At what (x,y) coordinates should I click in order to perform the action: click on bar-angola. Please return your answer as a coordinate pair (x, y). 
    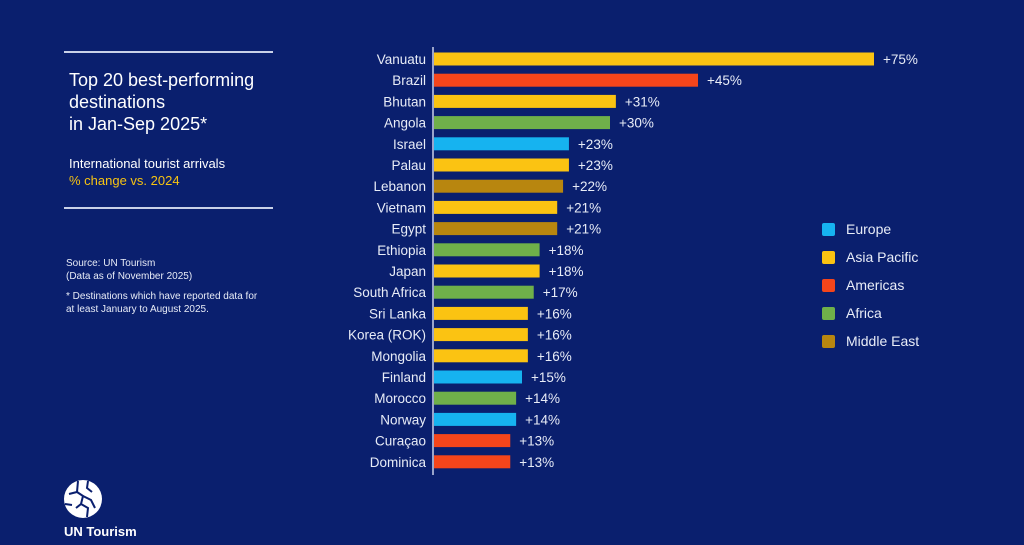
    Looking at the image, I should click on (522, 123).